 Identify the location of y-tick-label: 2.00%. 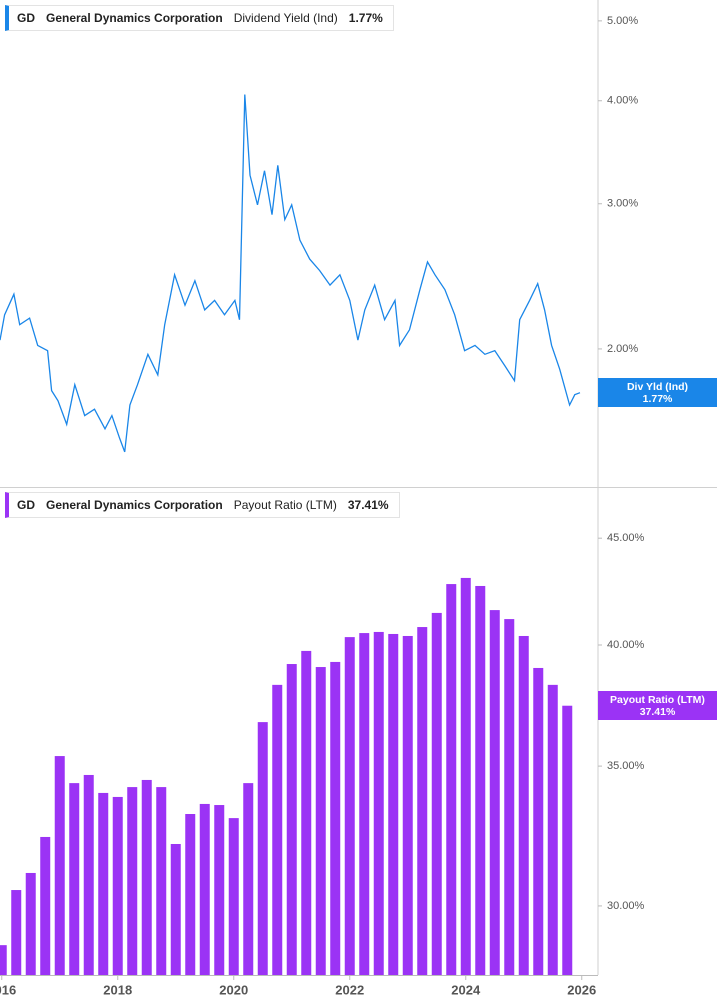
(622, 349).